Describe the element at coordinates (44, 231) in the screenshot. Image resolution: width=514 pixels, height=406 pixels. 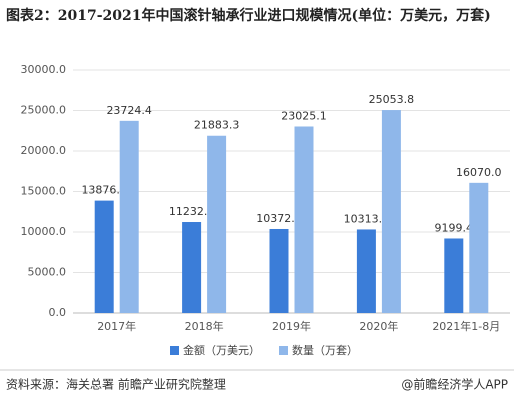
I see `y-tick-label: 10000.0` at that location.